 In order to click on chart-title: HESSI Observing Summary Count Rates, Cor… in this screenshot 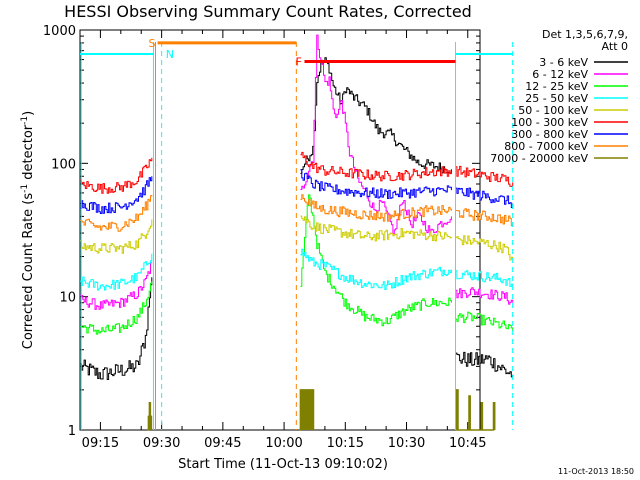, I will do `click(268, 11)`.